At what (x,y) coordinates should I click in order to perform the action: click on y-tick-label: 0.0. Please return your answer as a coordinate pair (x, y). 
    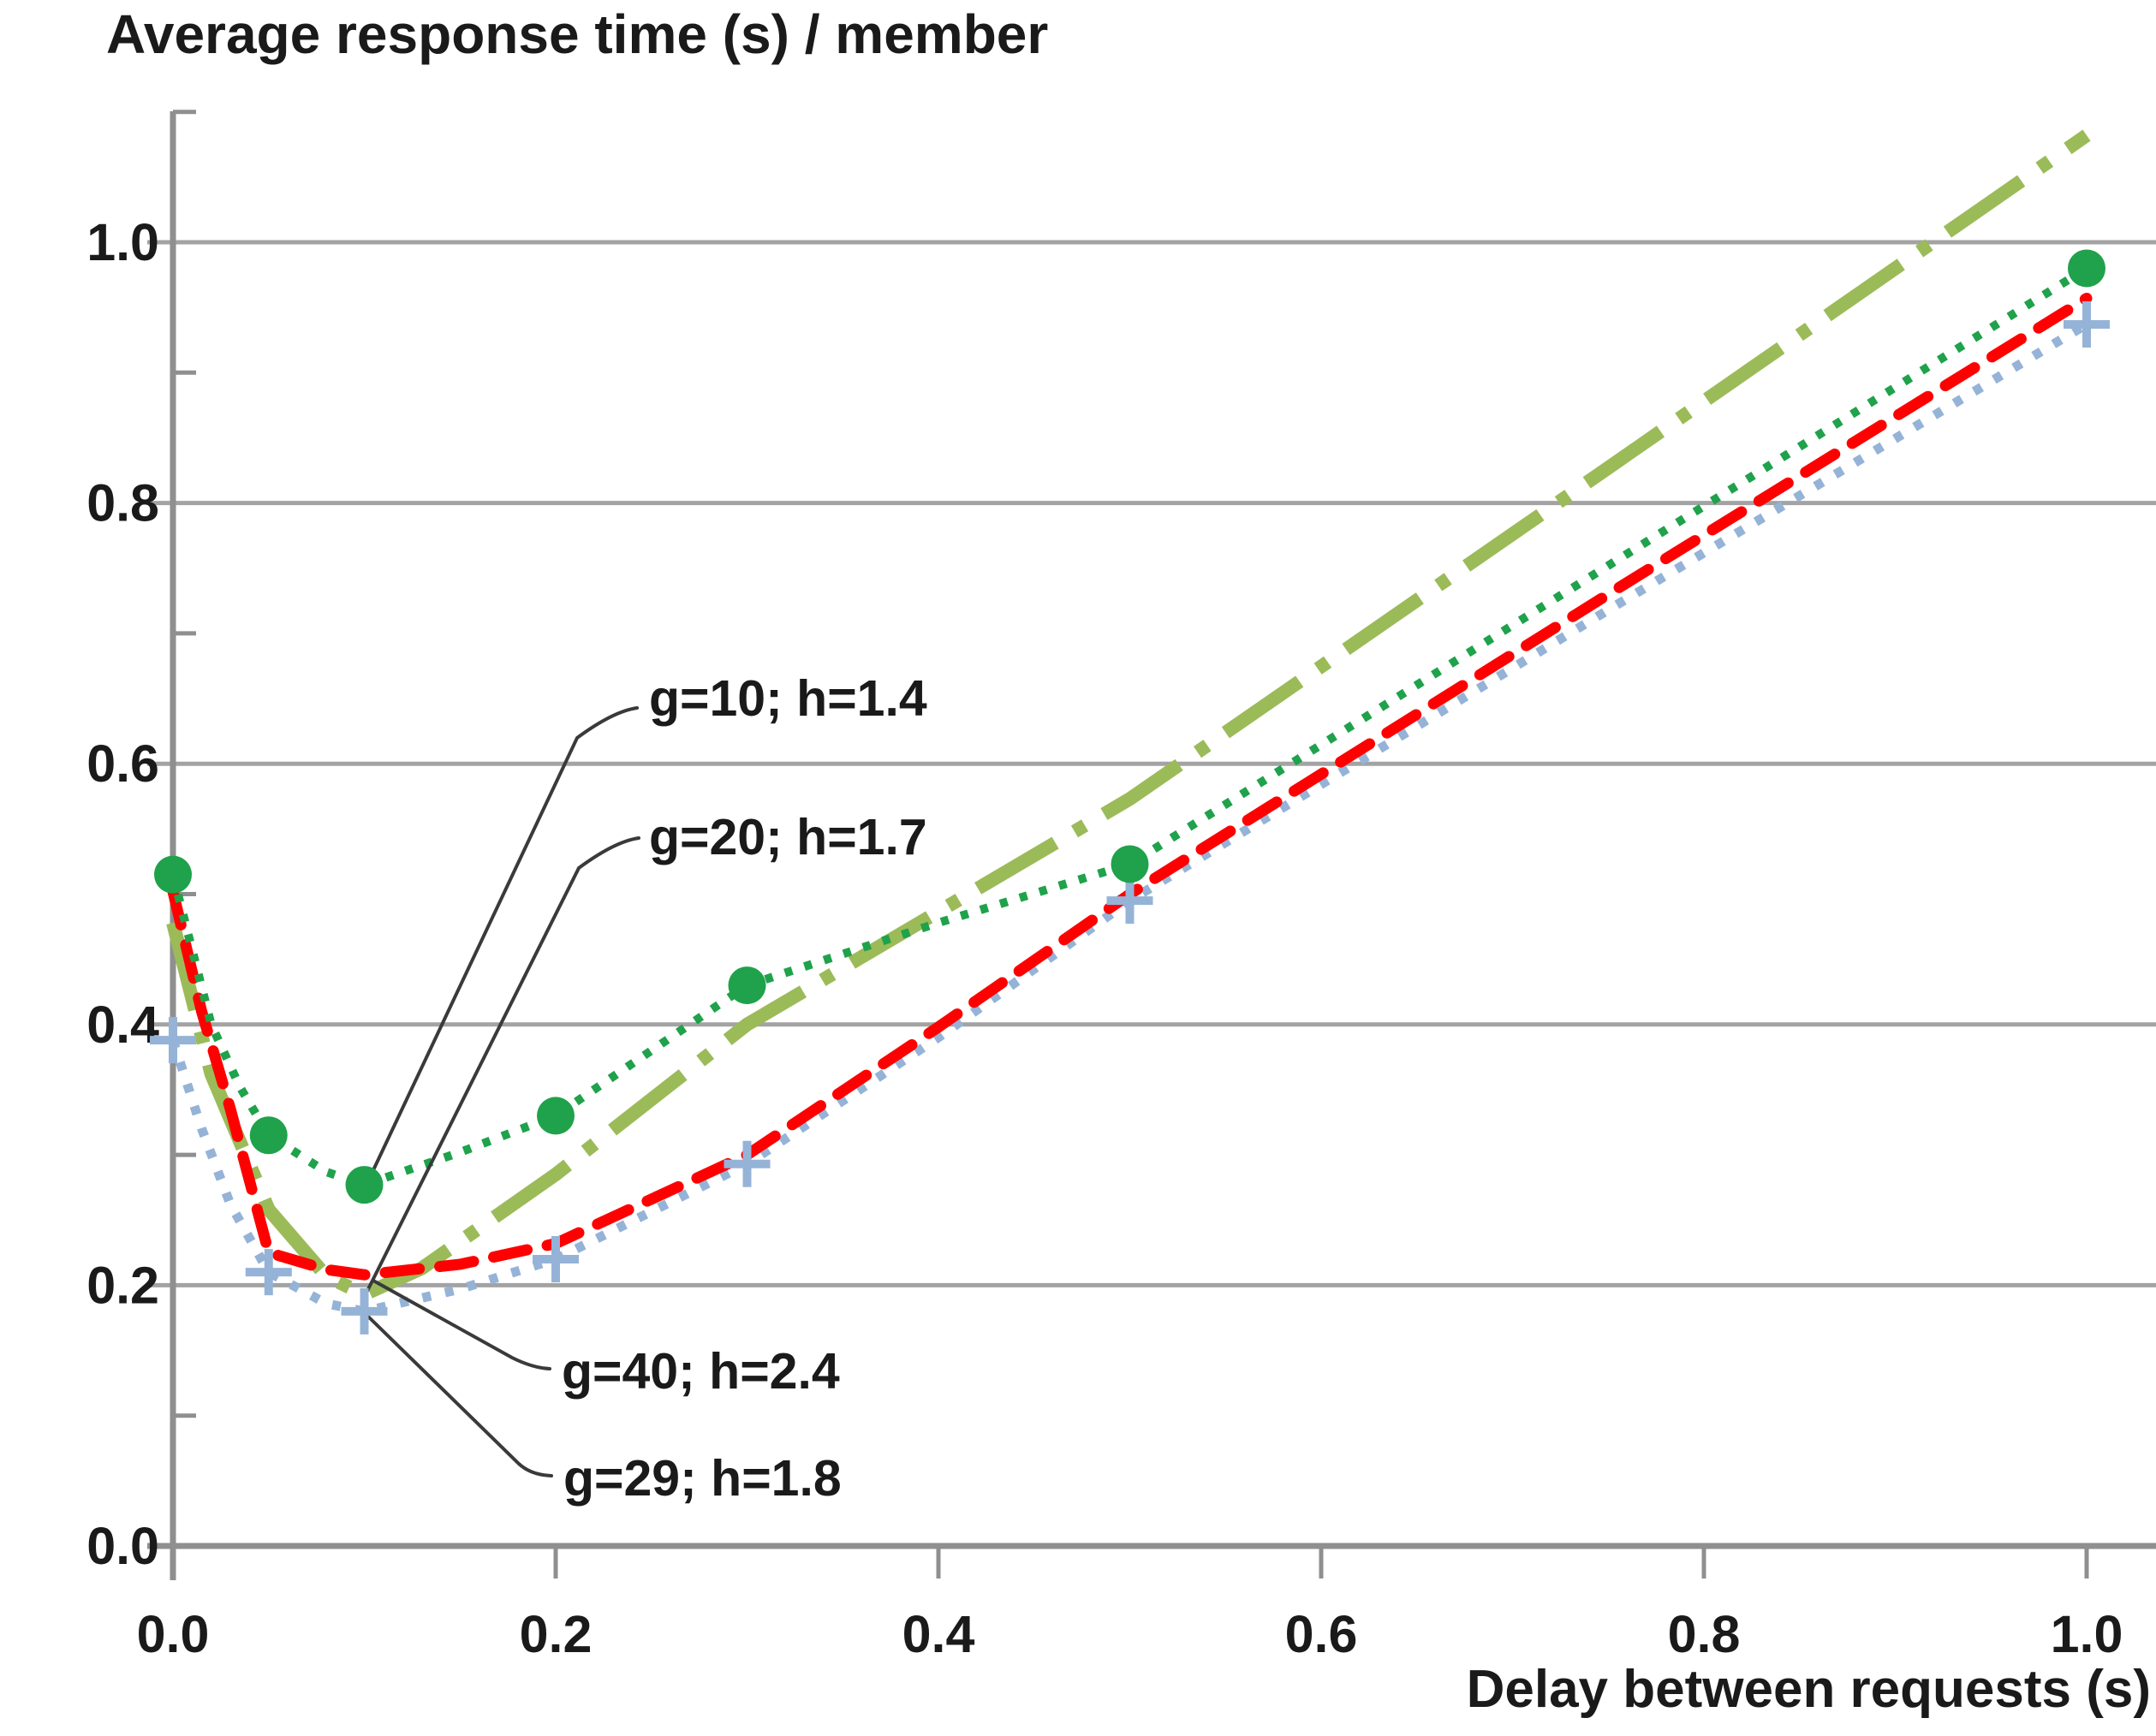
    Looking at the image, I should click on (123, 1546).